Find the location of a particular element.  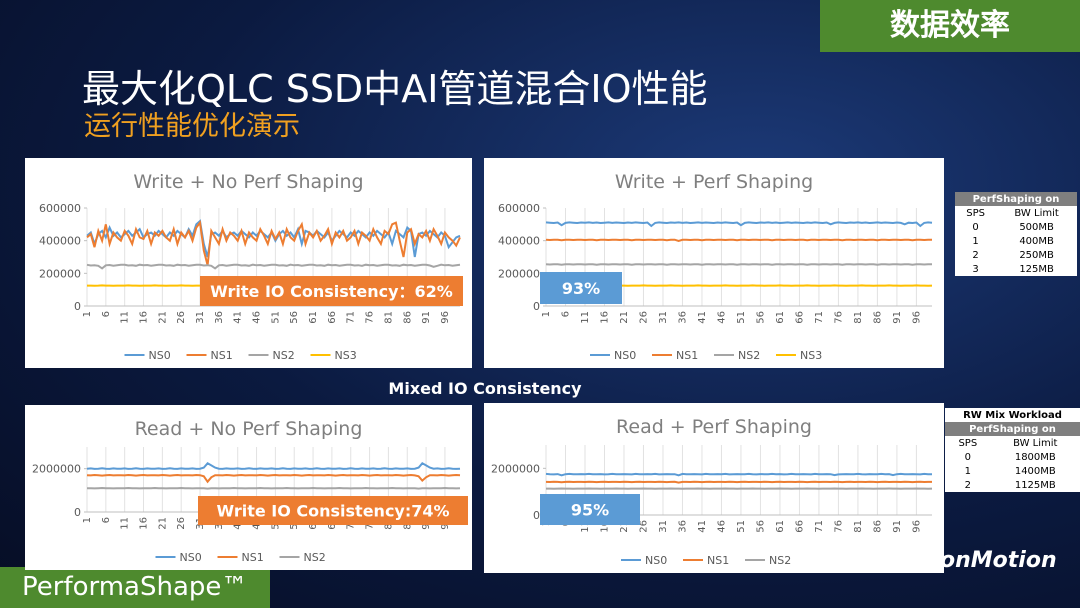

table-cell: 1125MB is located at coordinates (1035, 485).